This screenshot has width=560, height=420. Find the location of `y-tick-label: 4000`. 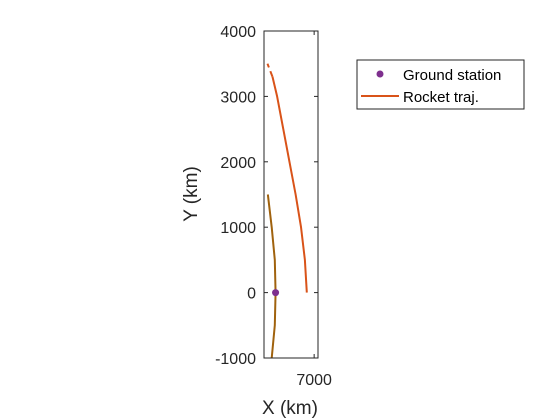

y-tick-label: 4000 is located at coordinates (238, 32).